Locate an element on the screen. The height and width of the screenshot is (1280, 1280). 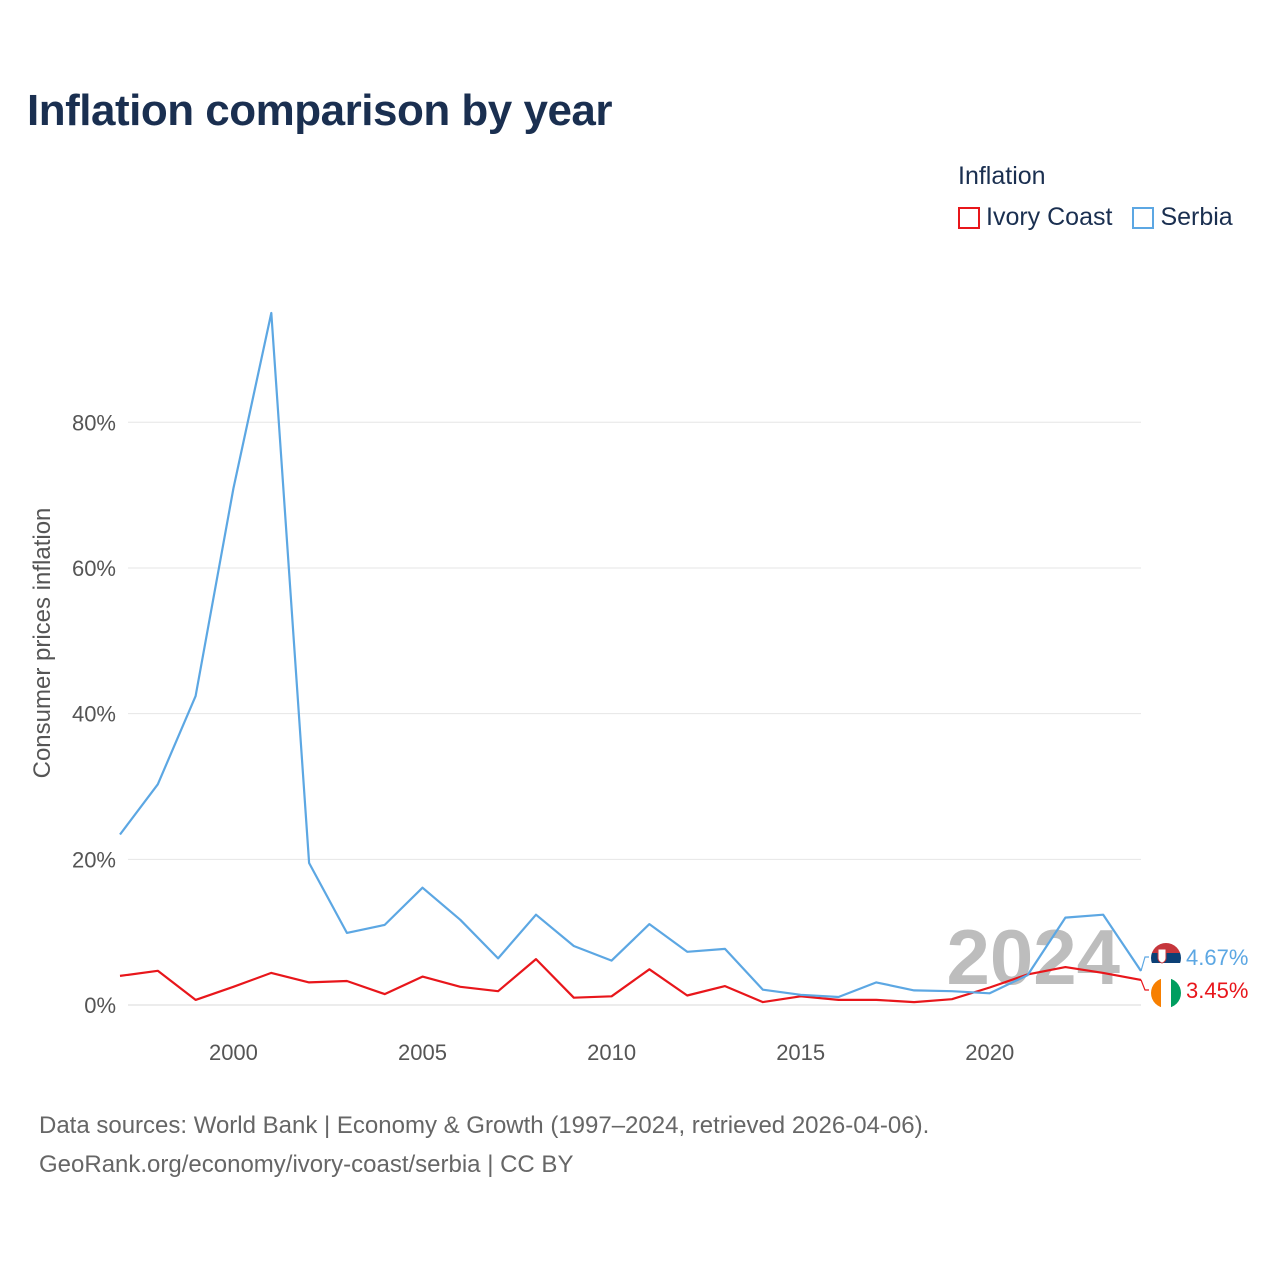
ivory-coast-flag-icon is located at coordinates (1166, 993).